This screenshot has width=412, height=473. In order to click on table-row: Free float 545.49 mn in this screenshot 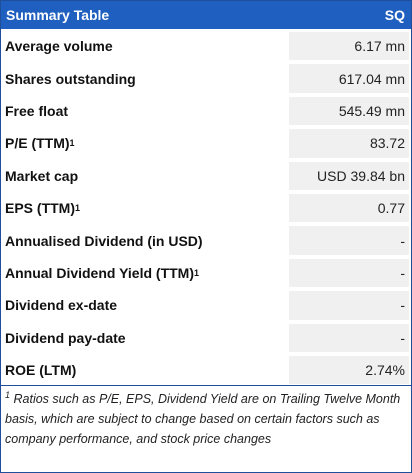, I will do `click(206, 111)`.